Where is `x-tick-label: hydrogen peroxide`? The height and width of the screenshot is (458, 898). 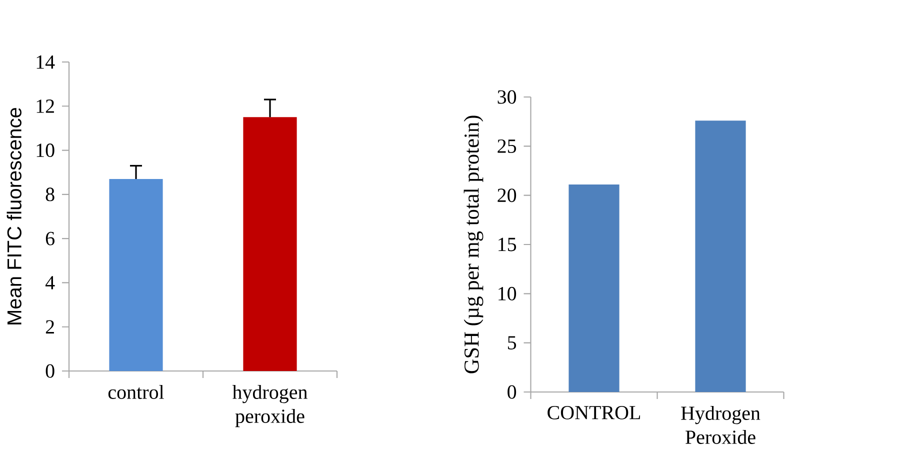 x-tick-label: hydrogen peroxide is located at coordinates (270, 406).